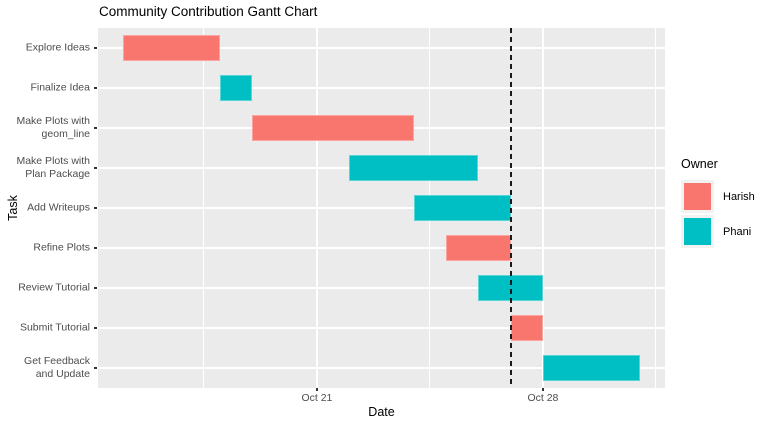 The height and width of the screenshot is (427, 768). I want to click on y-axis-tick-label: Refine Plots, so click(61, 247).